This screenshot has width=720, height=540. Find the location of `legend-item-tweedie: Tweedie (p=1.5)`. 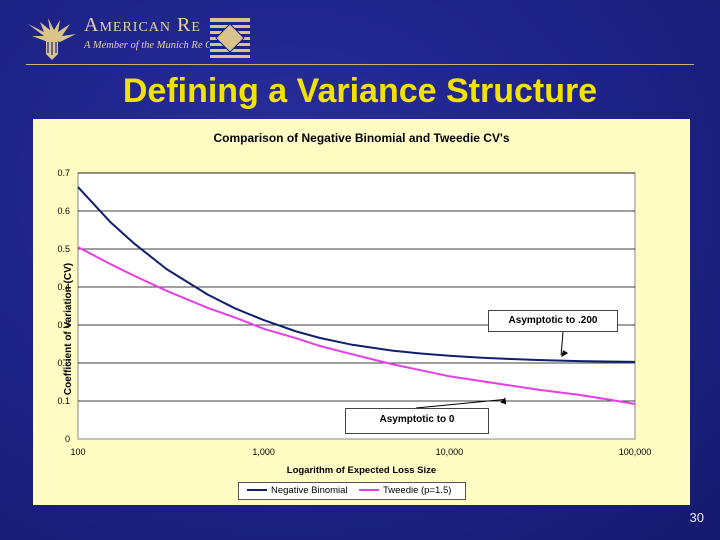

legend-item-tweedie: Tweedie (p=1.5) is located at coordinates (405, 490).